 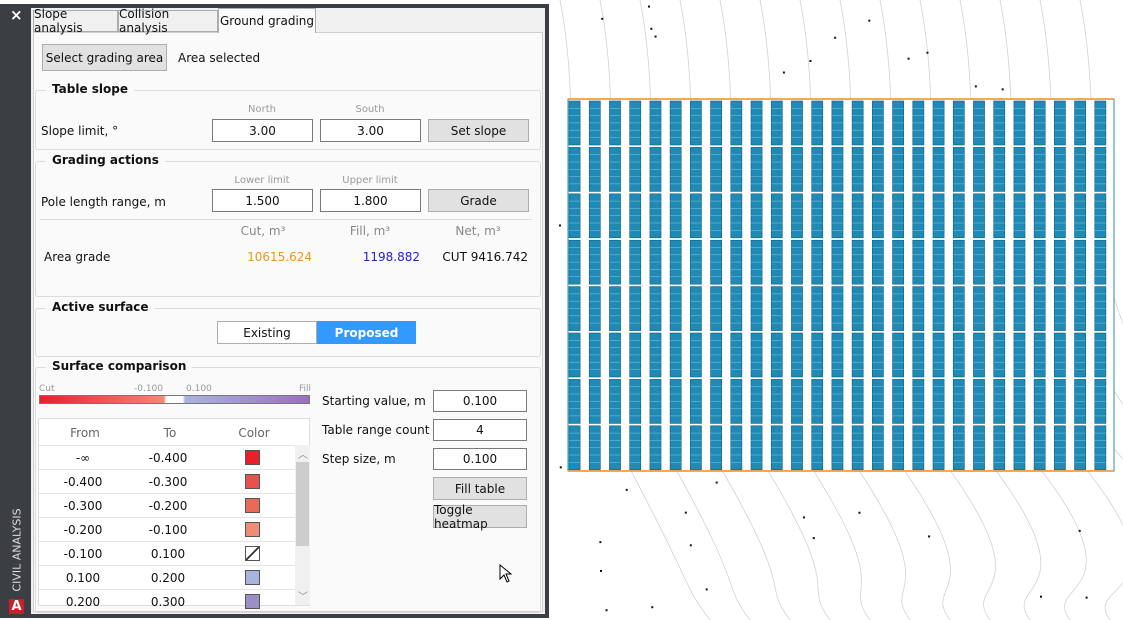 I want to click on field-label: Slope limit, °, so click(x=80, y=131).